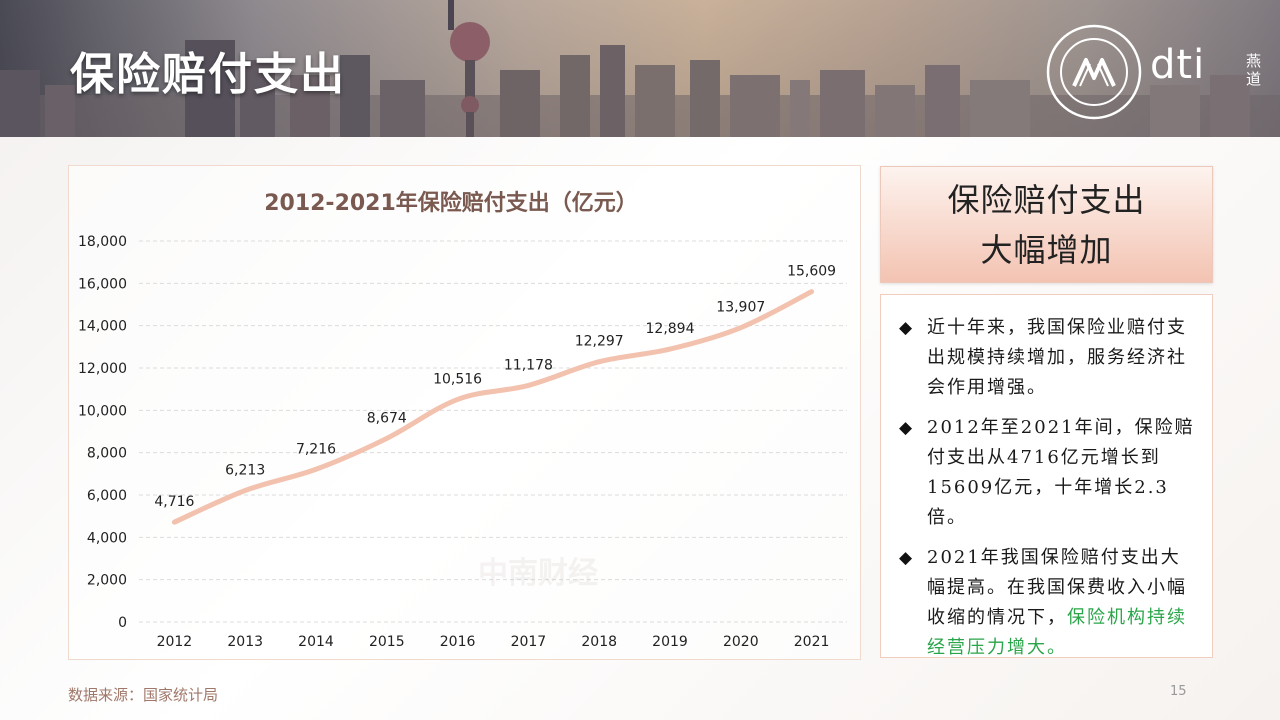 The image size is (1280, 720). I want to click on x-tick-label: 2014, so click(316, 642).